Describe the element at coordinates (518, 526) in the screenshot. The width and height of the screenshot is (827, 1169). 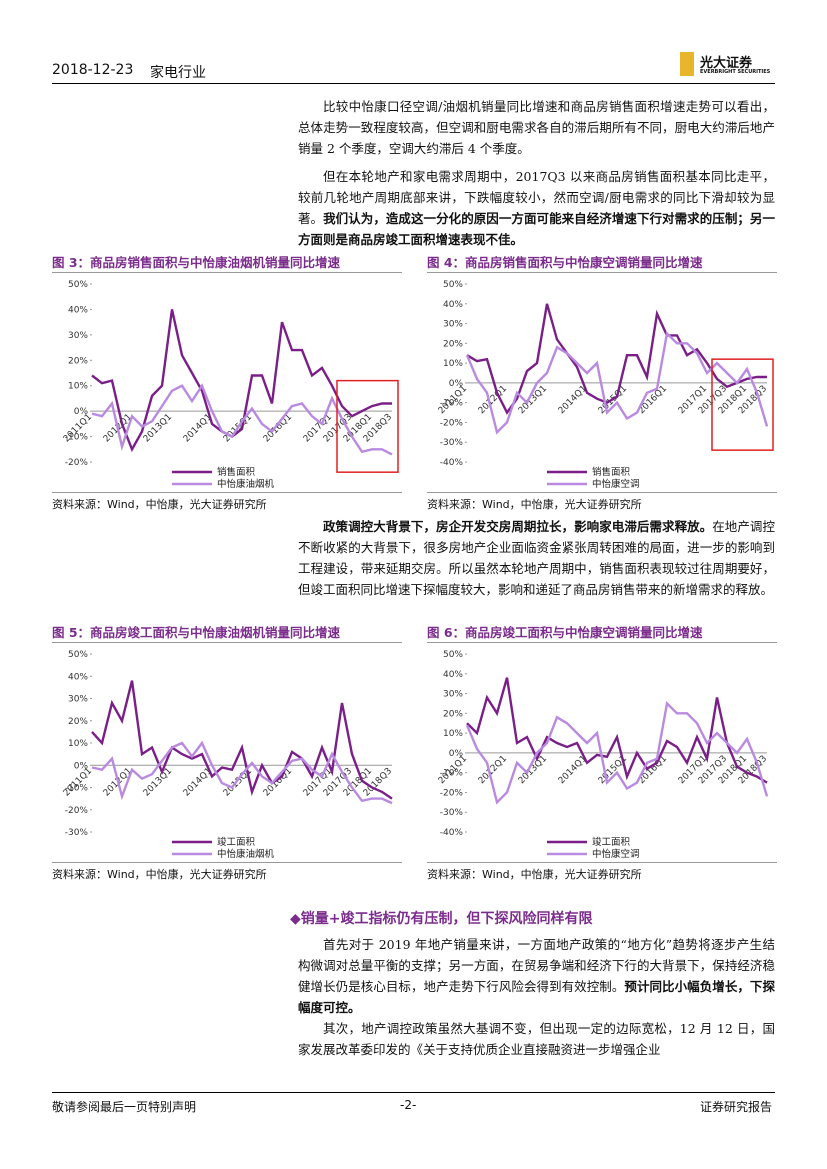
I see `text-run: 政策调控大背景下，房企开发交房周期拉长，影响家电滞后需求释放。` at that location.